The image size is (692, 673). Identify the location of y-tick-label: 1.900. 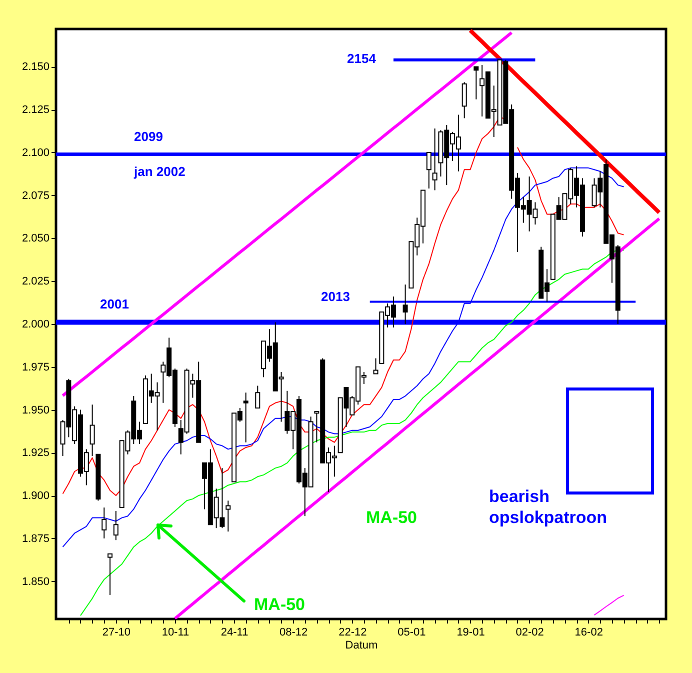
(36, 496).